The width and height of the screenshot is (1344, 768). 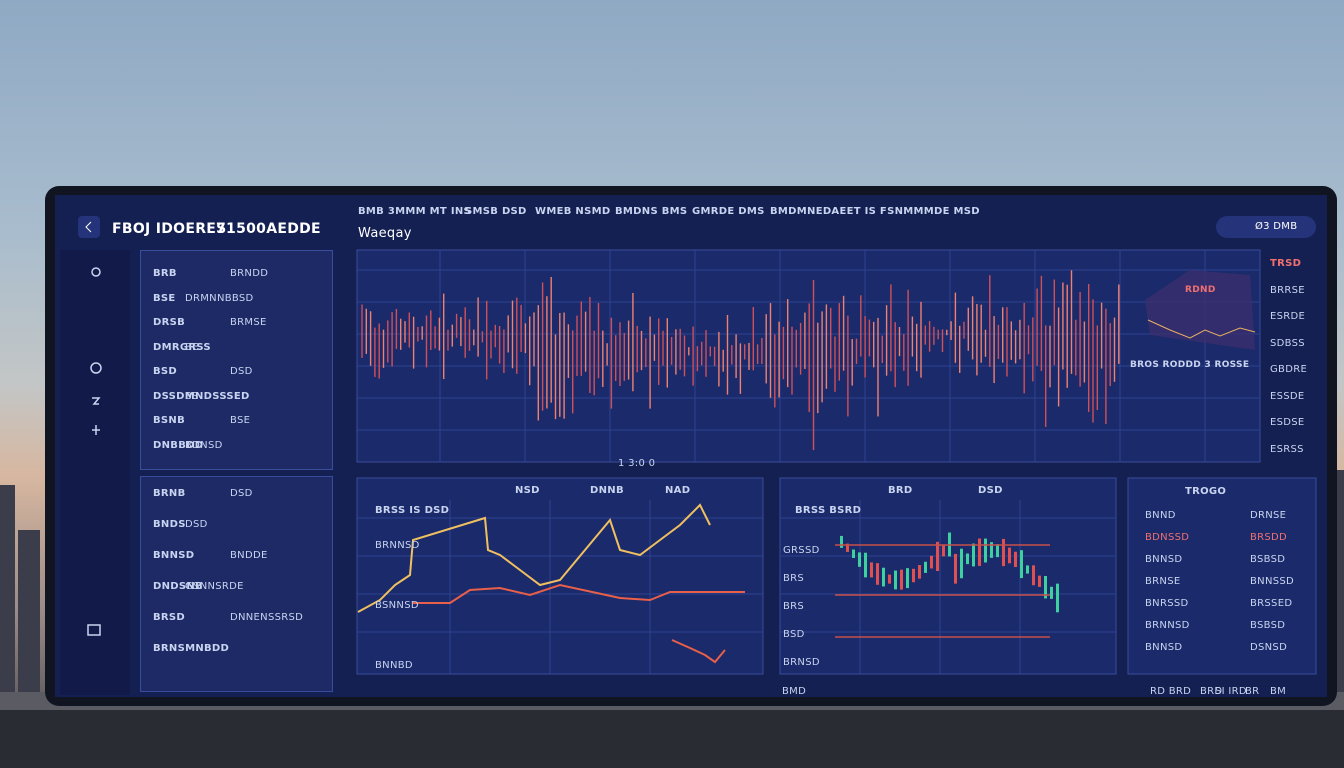 I want to click on row-label: BRB, so click(x=165, y=273).